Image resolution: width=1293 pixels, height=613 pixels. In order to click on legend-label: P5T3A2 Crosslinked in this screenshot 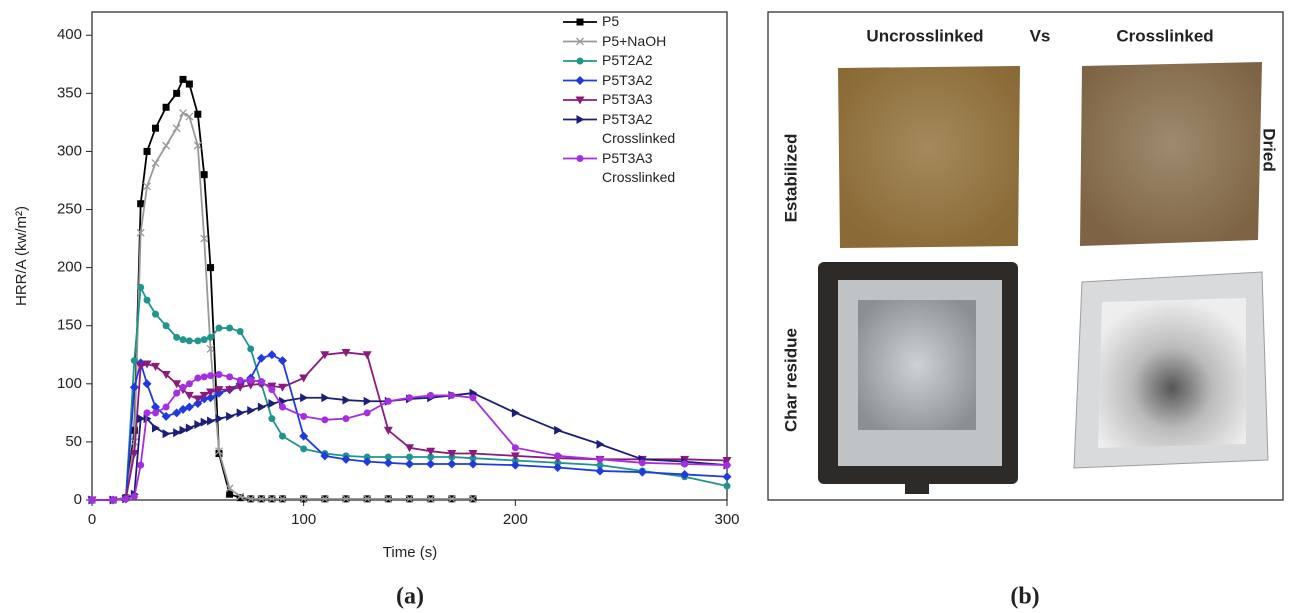, I will do `click(639, 128)`.